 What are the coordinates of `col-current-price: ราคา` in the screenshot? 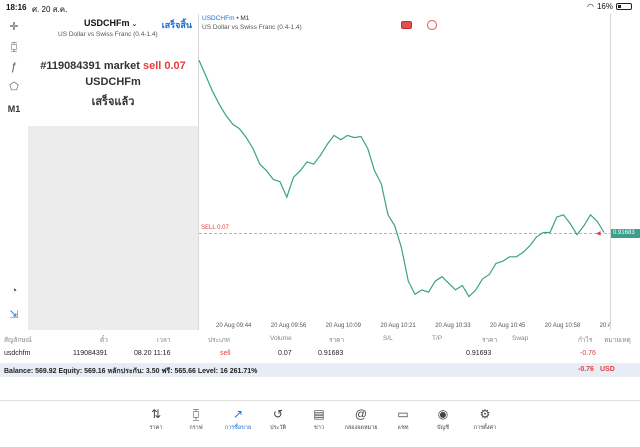 It's located at (490, 340).